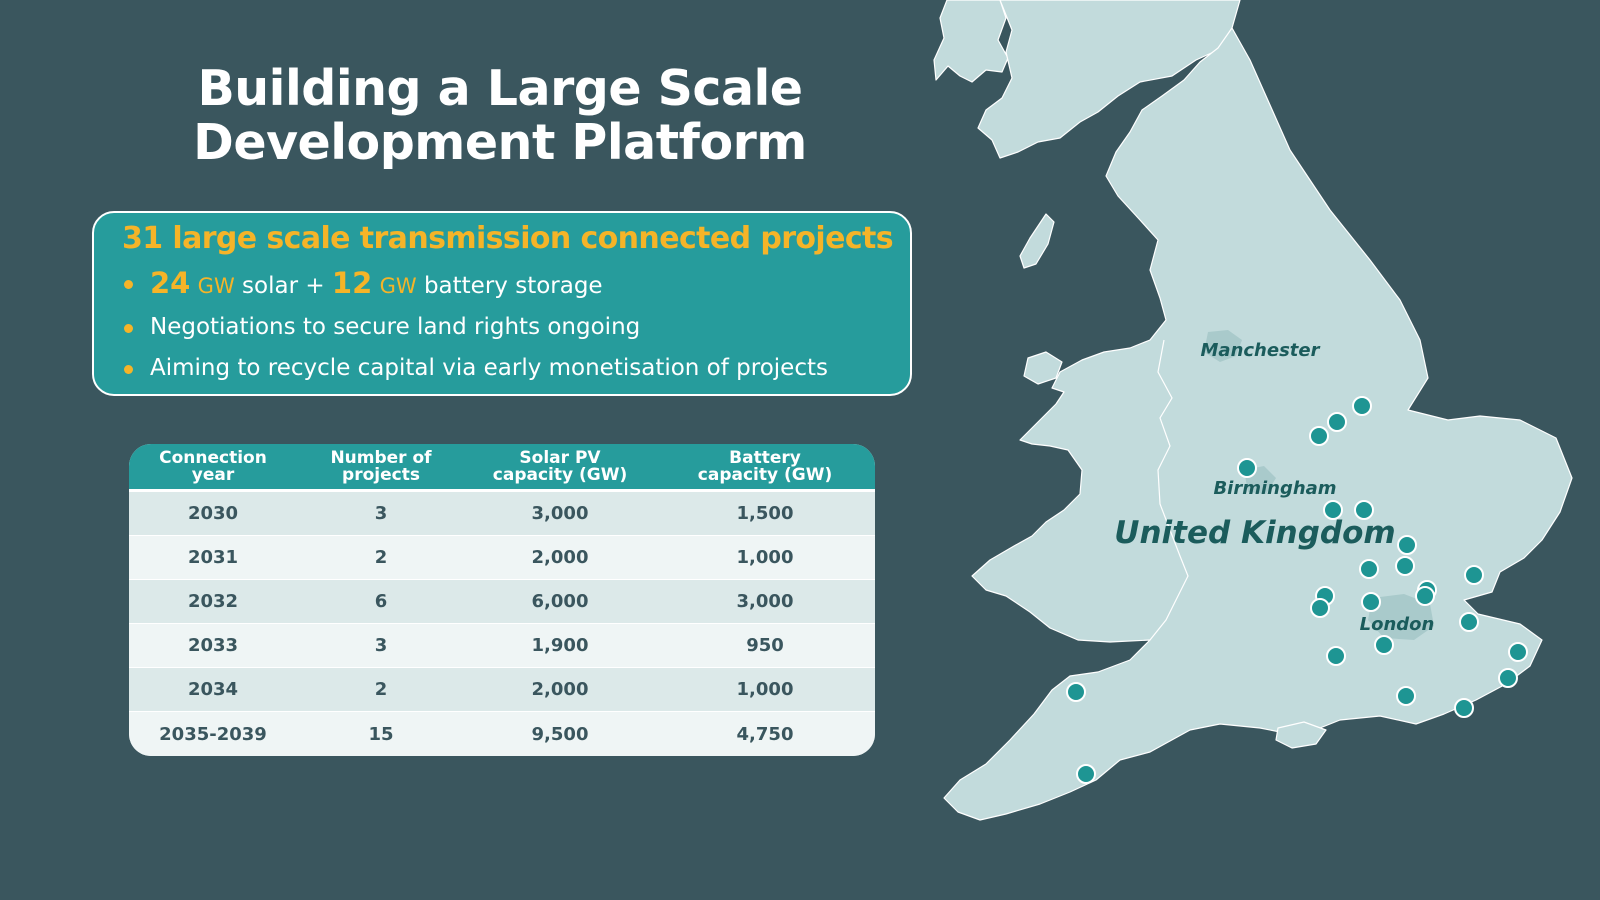  I want to click on table-row: 2032 6 6,000 3,000, so click(502, 602).